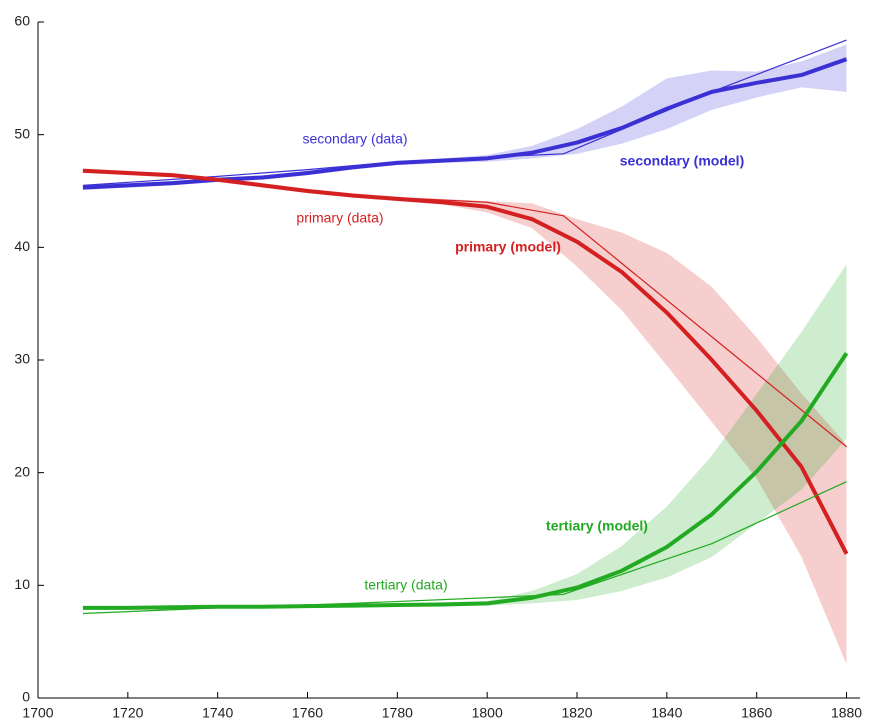 The width and height of the screenshot is (878, 722). What do you see at coordinates (26, 697) in the screenshot?
I see `y-tick-label: 0` at bounding box center [26, 697].